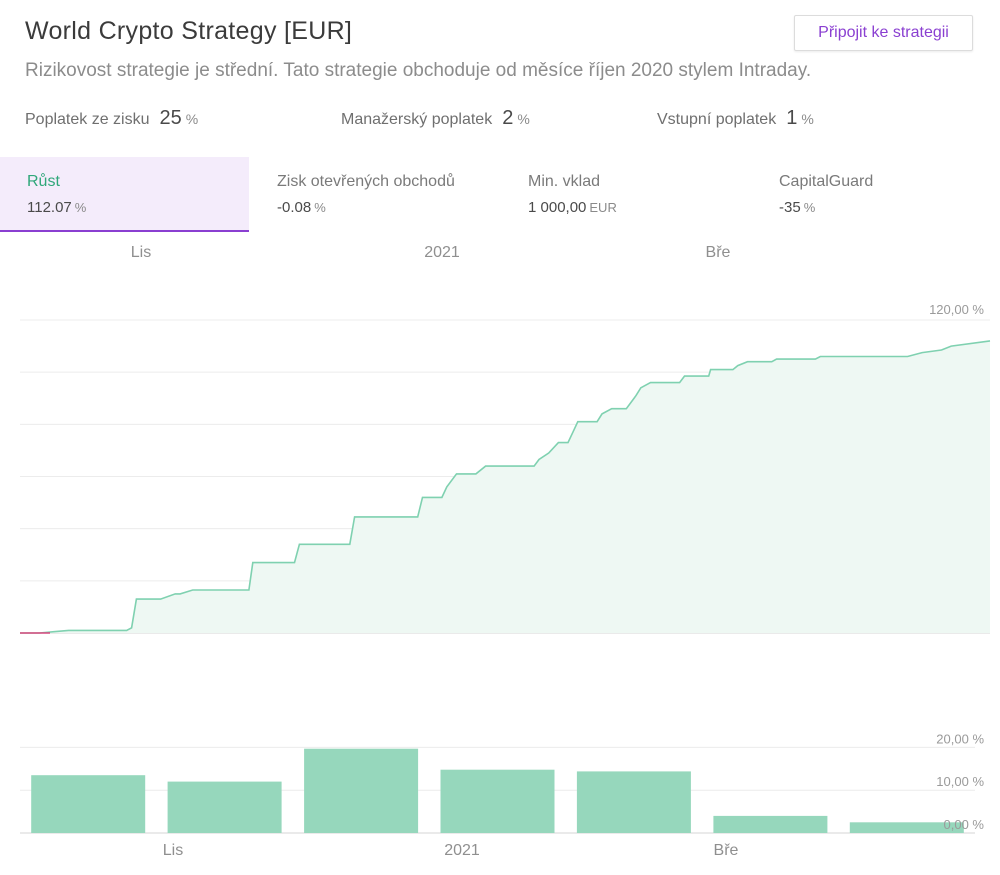 The height and width of the screenshot is (875, 1000). What do you see at coordinates (717, 119) in the screenshot?
I see `fee-label: Vstupní poplatek` at bounding box center [717, 119].